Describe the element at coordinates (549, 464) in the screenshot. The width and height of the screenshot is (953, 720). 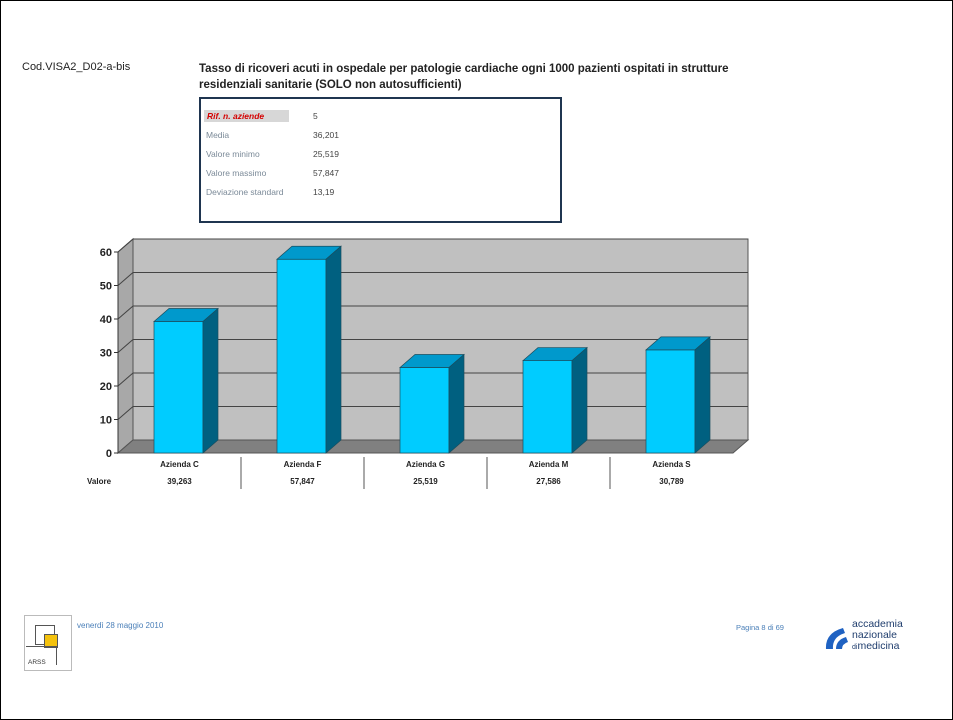
I see `x-category-label: Azienda M` at that location.